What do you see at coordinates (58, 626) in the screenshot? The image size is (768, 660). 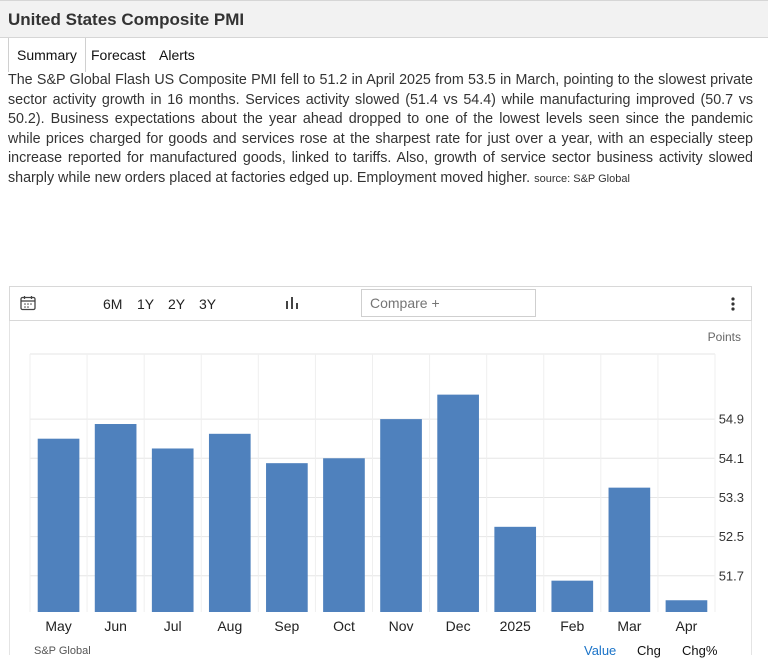 I see `x-tick-label: May` at bounding box center [58, 626].